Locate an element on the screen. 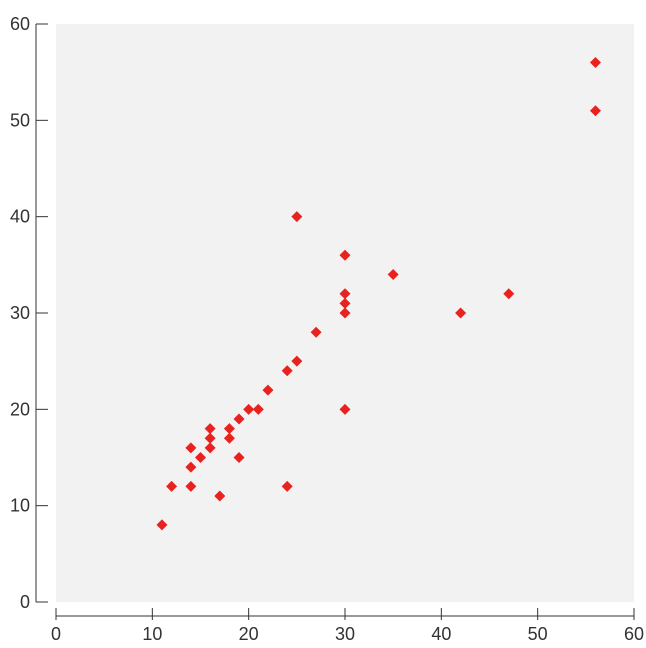 This screenshot has height=648, width=646. y-tick-label: 50 is located at coordinates (20, 120).